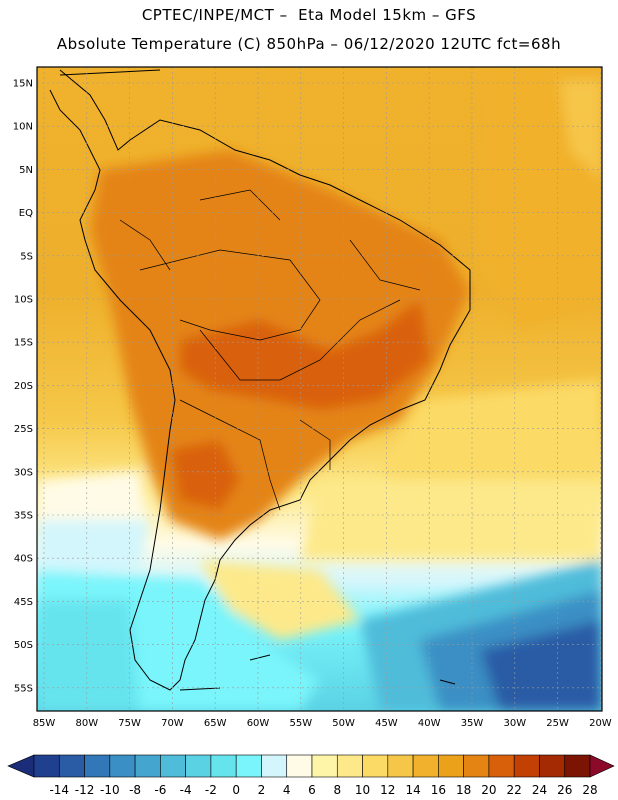 This screenshot has height=800, width=618. What do you see at coordinates (186, 790) in the screenshot?
I see `colorbar-label: -4` at bounding box center [186, 790].